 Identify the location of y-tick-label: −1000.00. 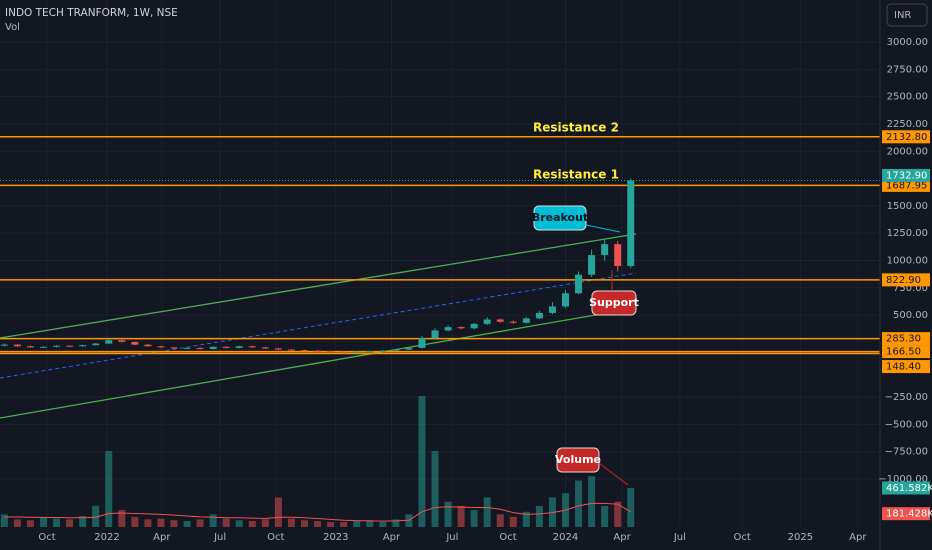
(903, 479).